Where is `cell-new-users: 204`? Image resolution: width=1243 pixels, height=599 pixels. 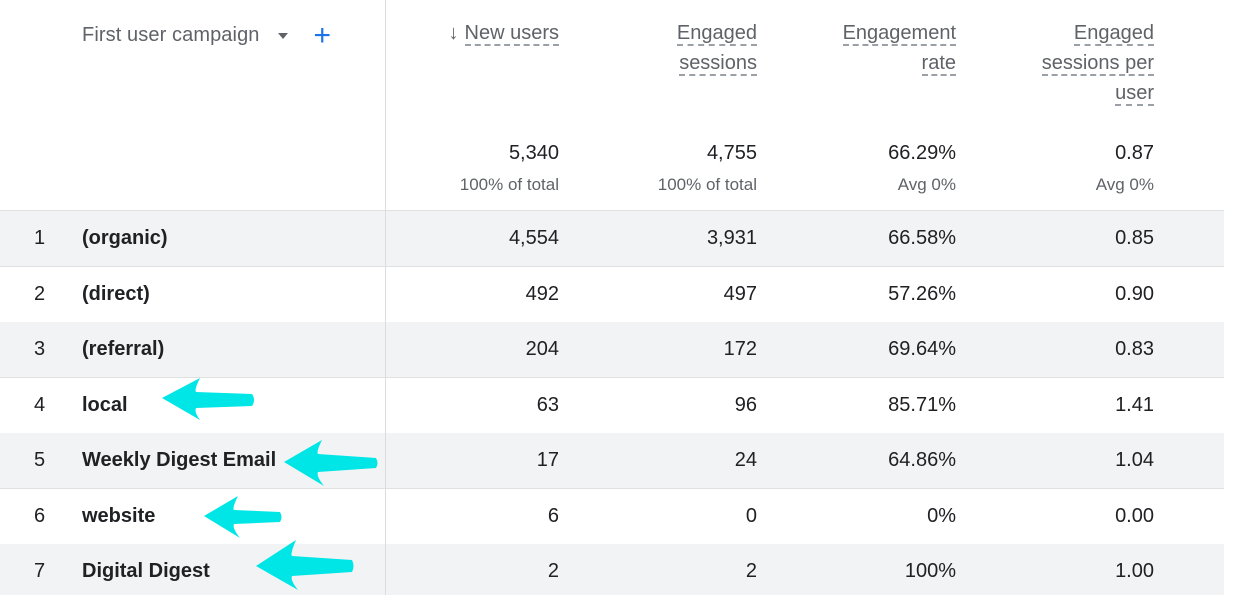 cell-new-users: 204 is located at coordinates (542, 349).